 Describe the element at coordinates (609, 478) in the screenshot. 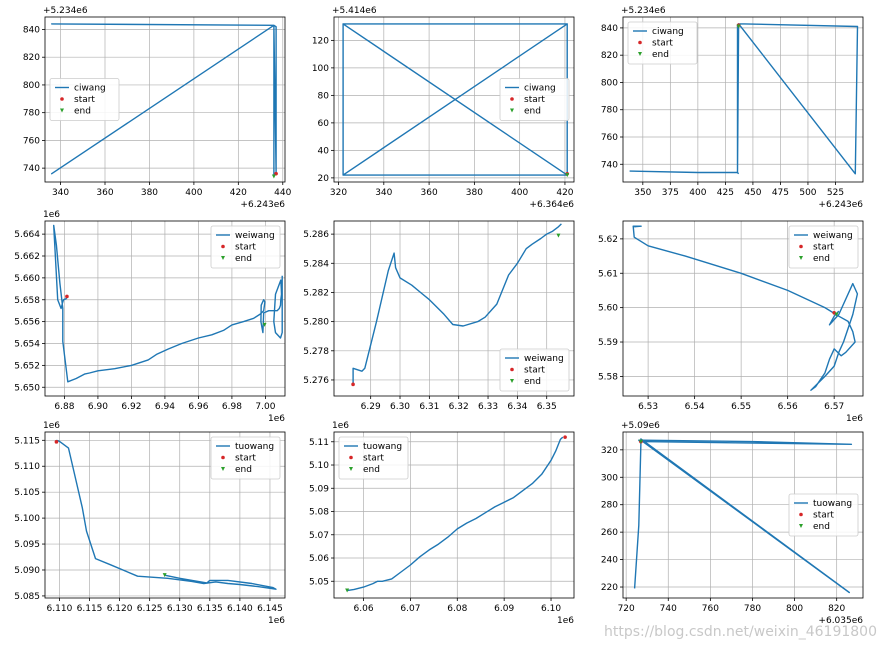

I see `y-tick-label: 300` at that location.